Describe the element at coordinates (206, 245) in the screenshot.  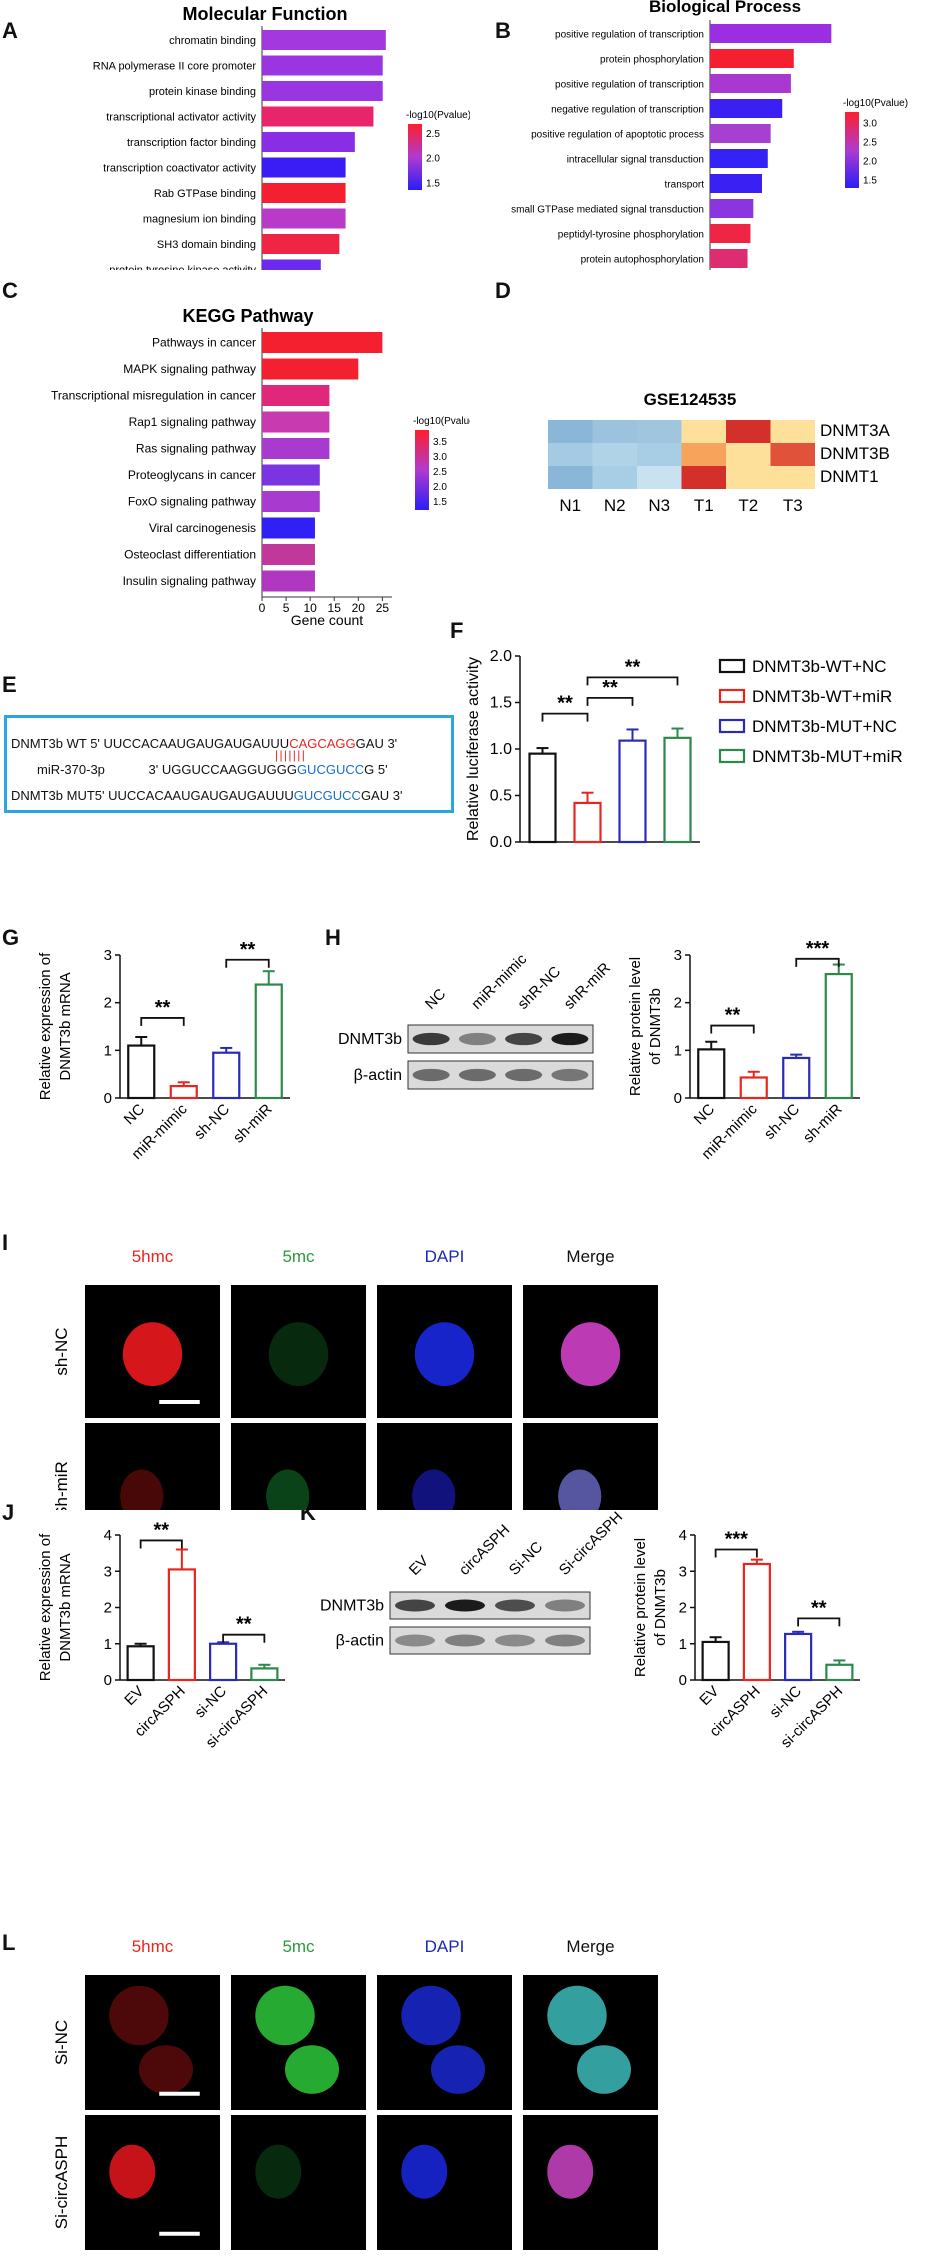
I see `category-label: SH3 domain binding` at that location.